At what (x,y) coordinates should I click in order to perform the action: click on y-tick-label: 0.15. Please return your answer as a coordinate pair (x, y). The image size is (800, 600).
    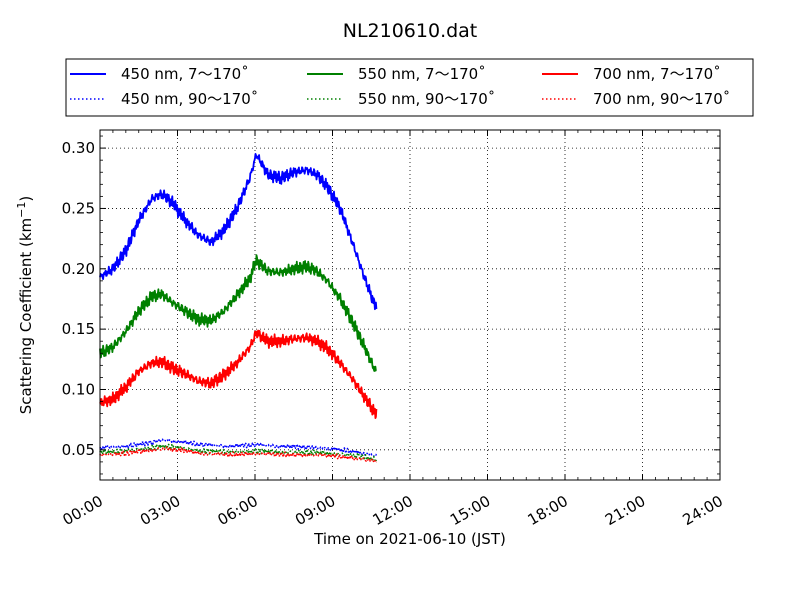
    Looking at the image, I should click on (78, 329).